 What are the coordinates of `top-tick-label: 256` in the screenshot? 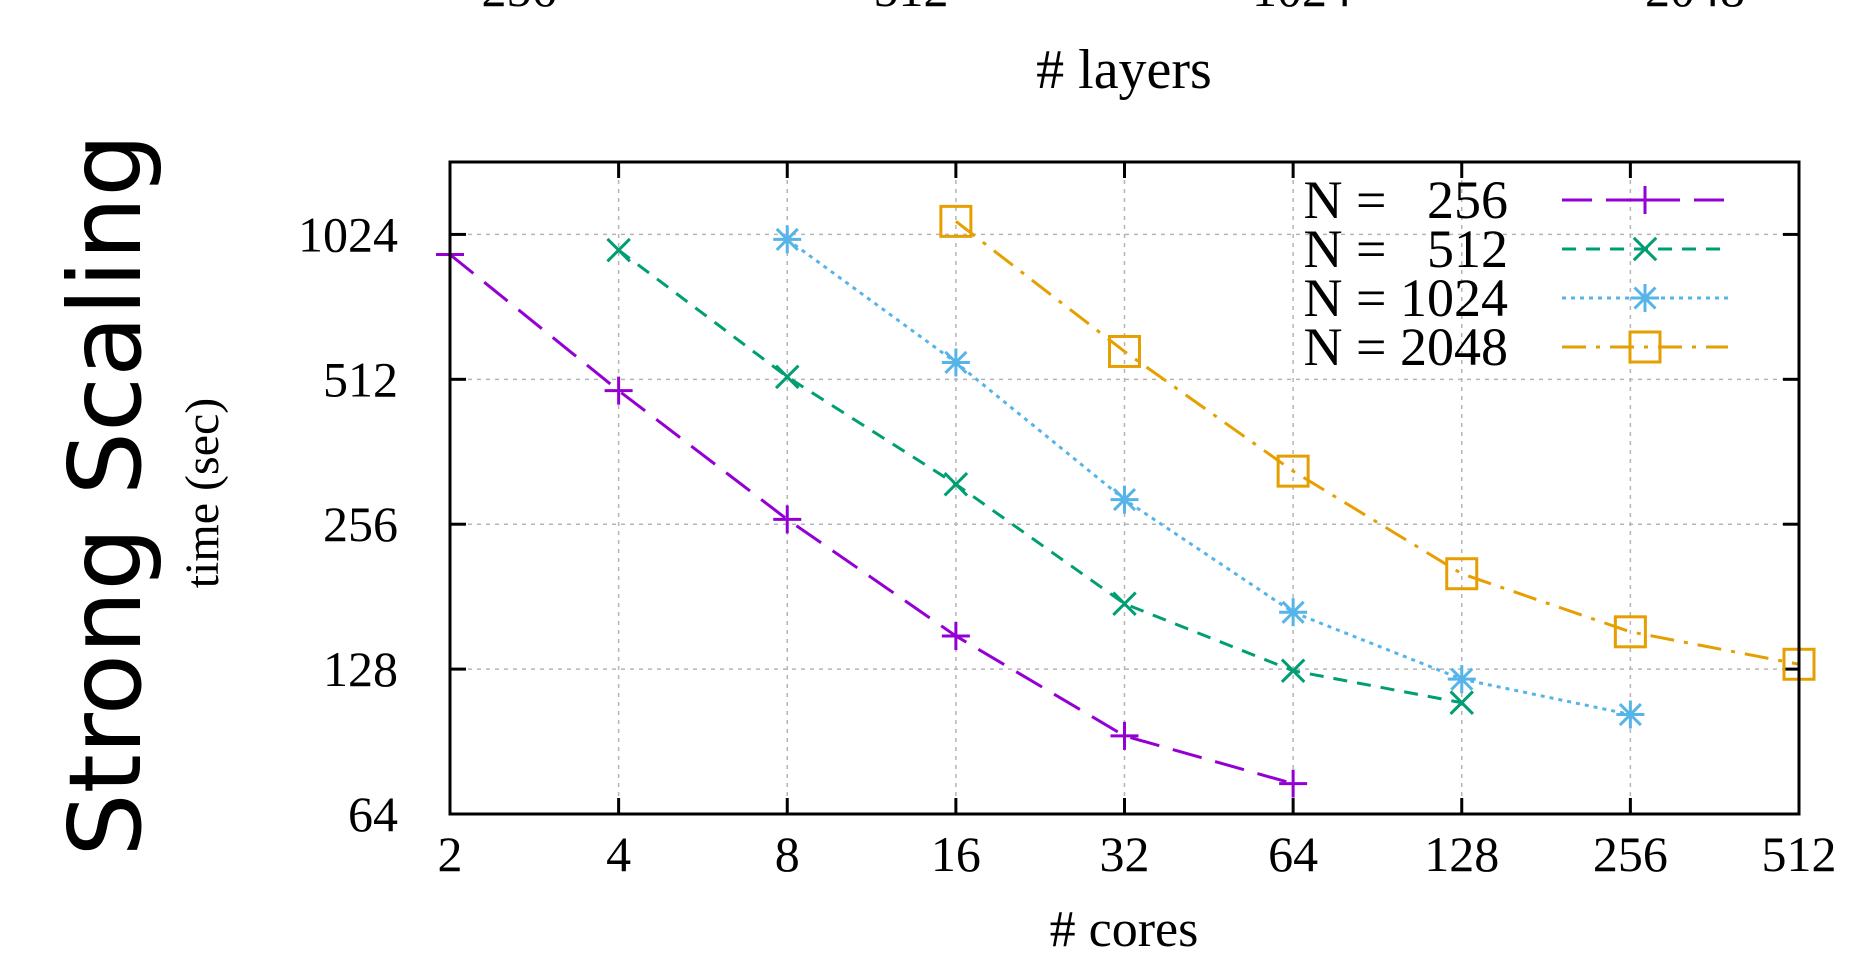 It's located at (519, 8).